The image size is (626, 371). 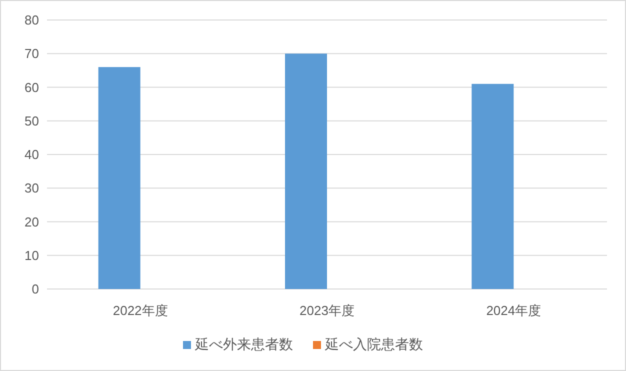 I want to click on y-tick-label: 60, so click(x=31, y=87).